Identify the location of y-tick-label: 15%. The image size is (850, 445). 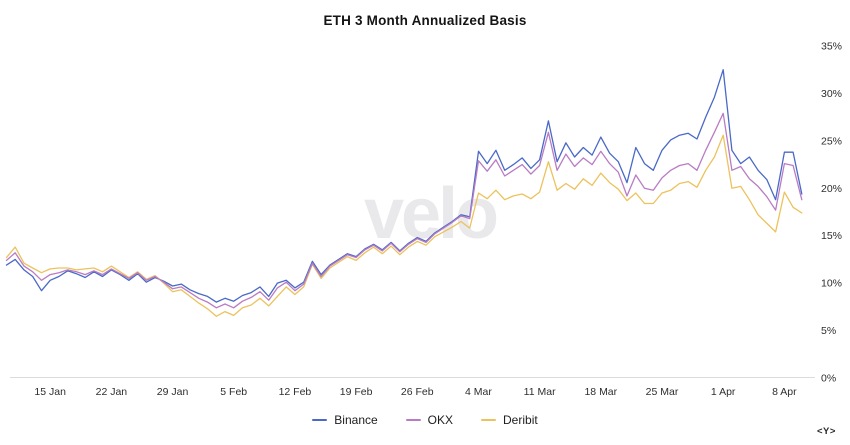
(831, 236).